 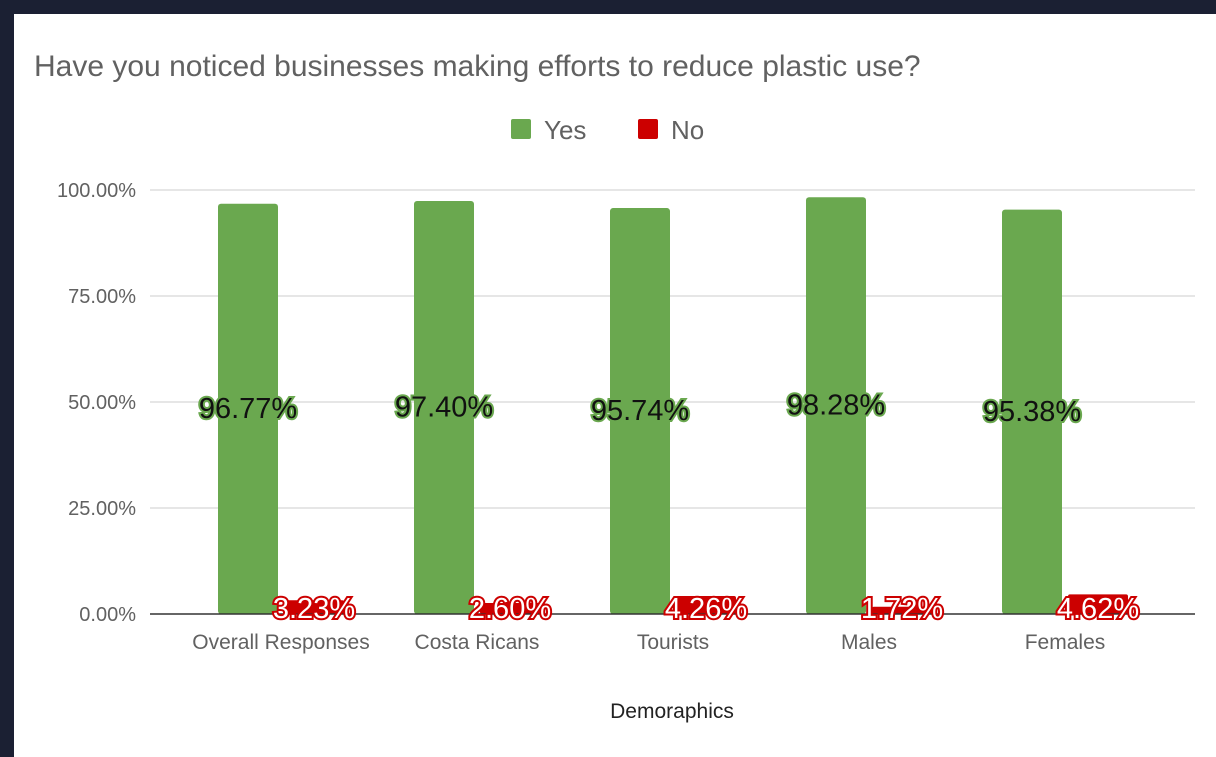 I want to click on legend-swatch-no, so click(x=648, y=129).